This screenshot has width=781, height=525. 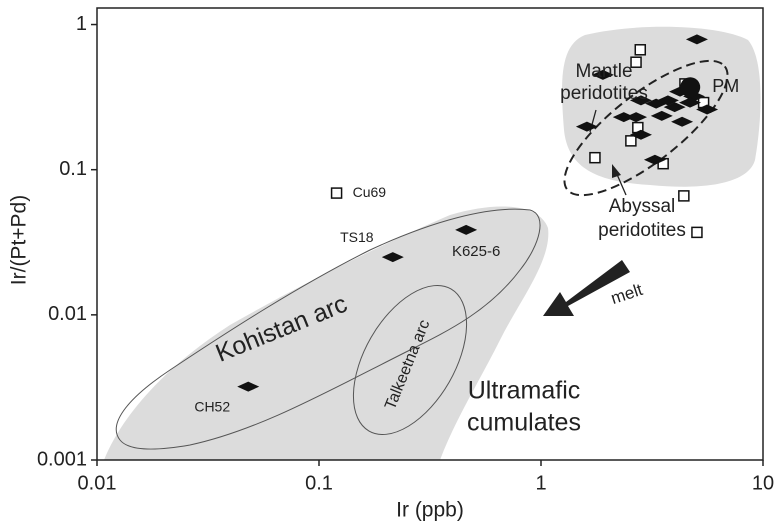 I want to click on annotation: Mantle, so click(x=603, y=71).